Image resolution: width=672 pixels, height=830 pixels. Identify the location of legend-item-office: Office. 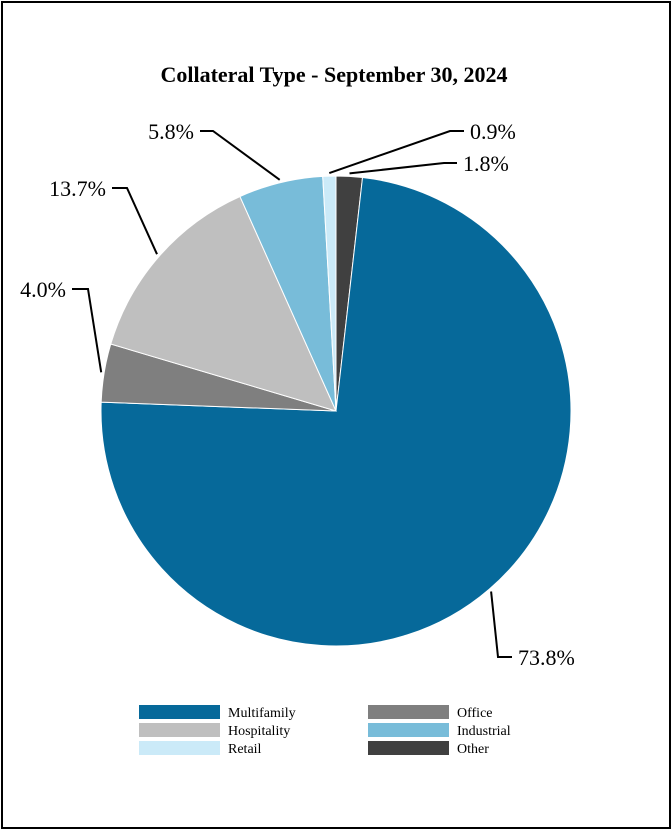
(430, 713).